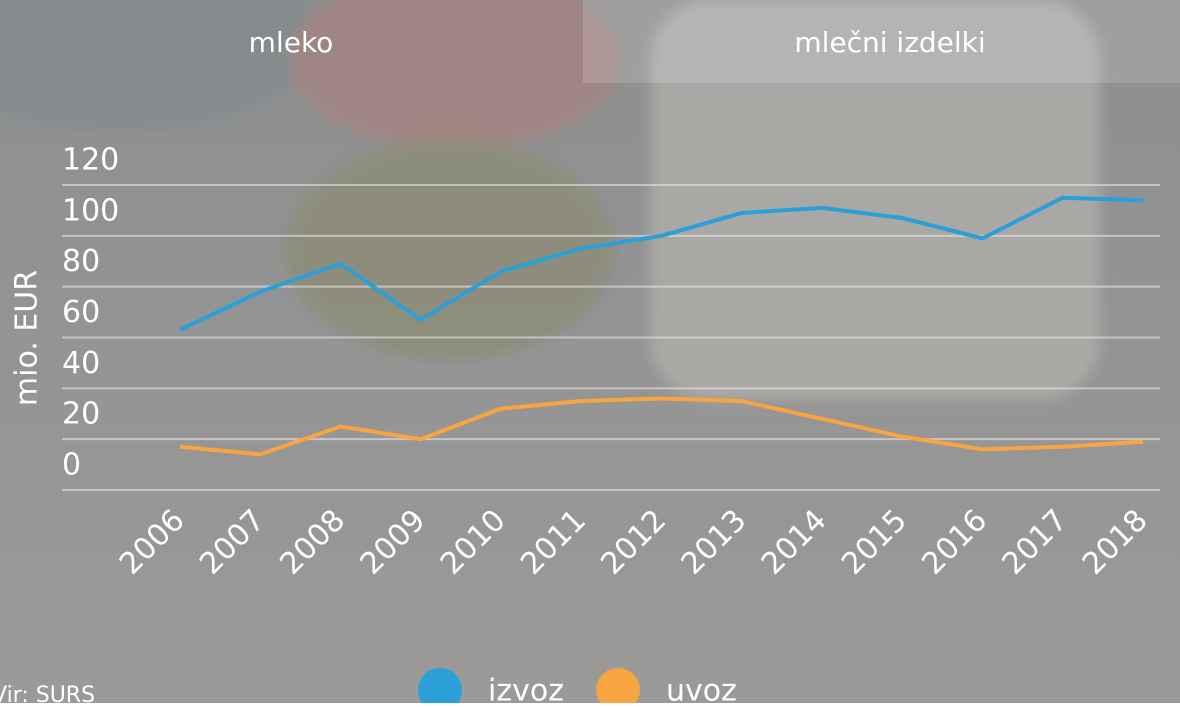  I want to click on y-tick-label: 120, so click(90, 160).